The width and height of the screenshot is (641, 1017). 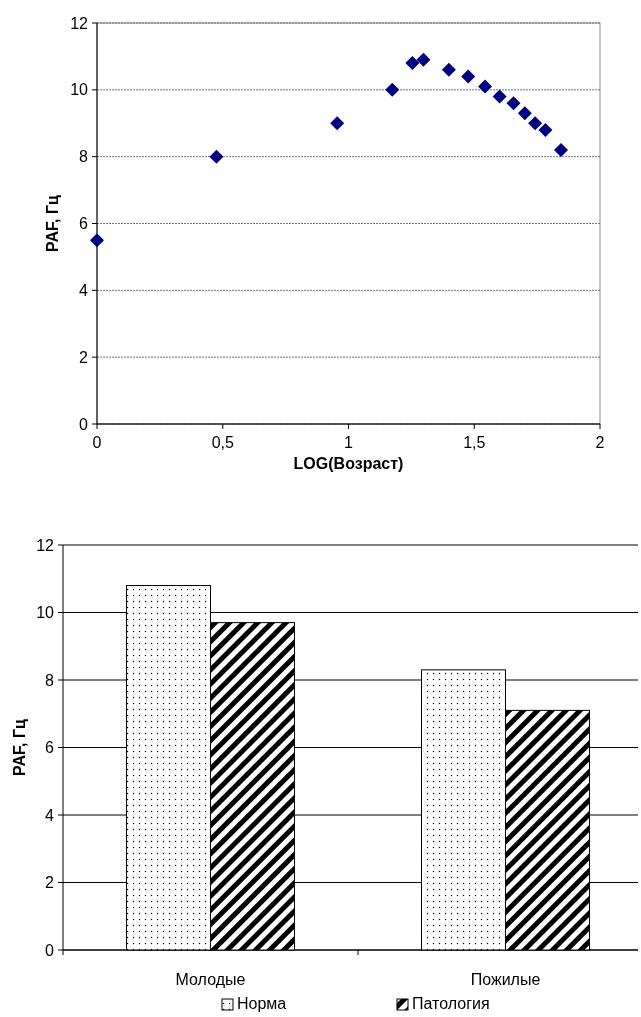 What do you see at coordinates (210, 979) in the screenshot?
I see `x-tick-label: Молодые` at bounding box center [210, 979].